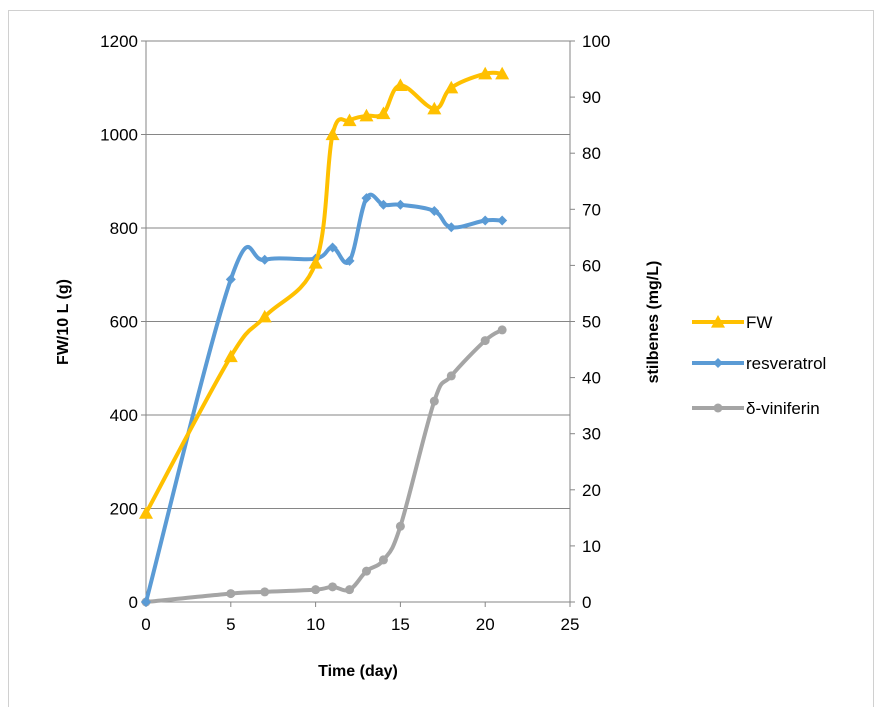 The image size is (876, 707). What do you see at coordinates (315, 624) in the screenshot?
I see `x-tick-label: 10` at bounding box center [315, 624].